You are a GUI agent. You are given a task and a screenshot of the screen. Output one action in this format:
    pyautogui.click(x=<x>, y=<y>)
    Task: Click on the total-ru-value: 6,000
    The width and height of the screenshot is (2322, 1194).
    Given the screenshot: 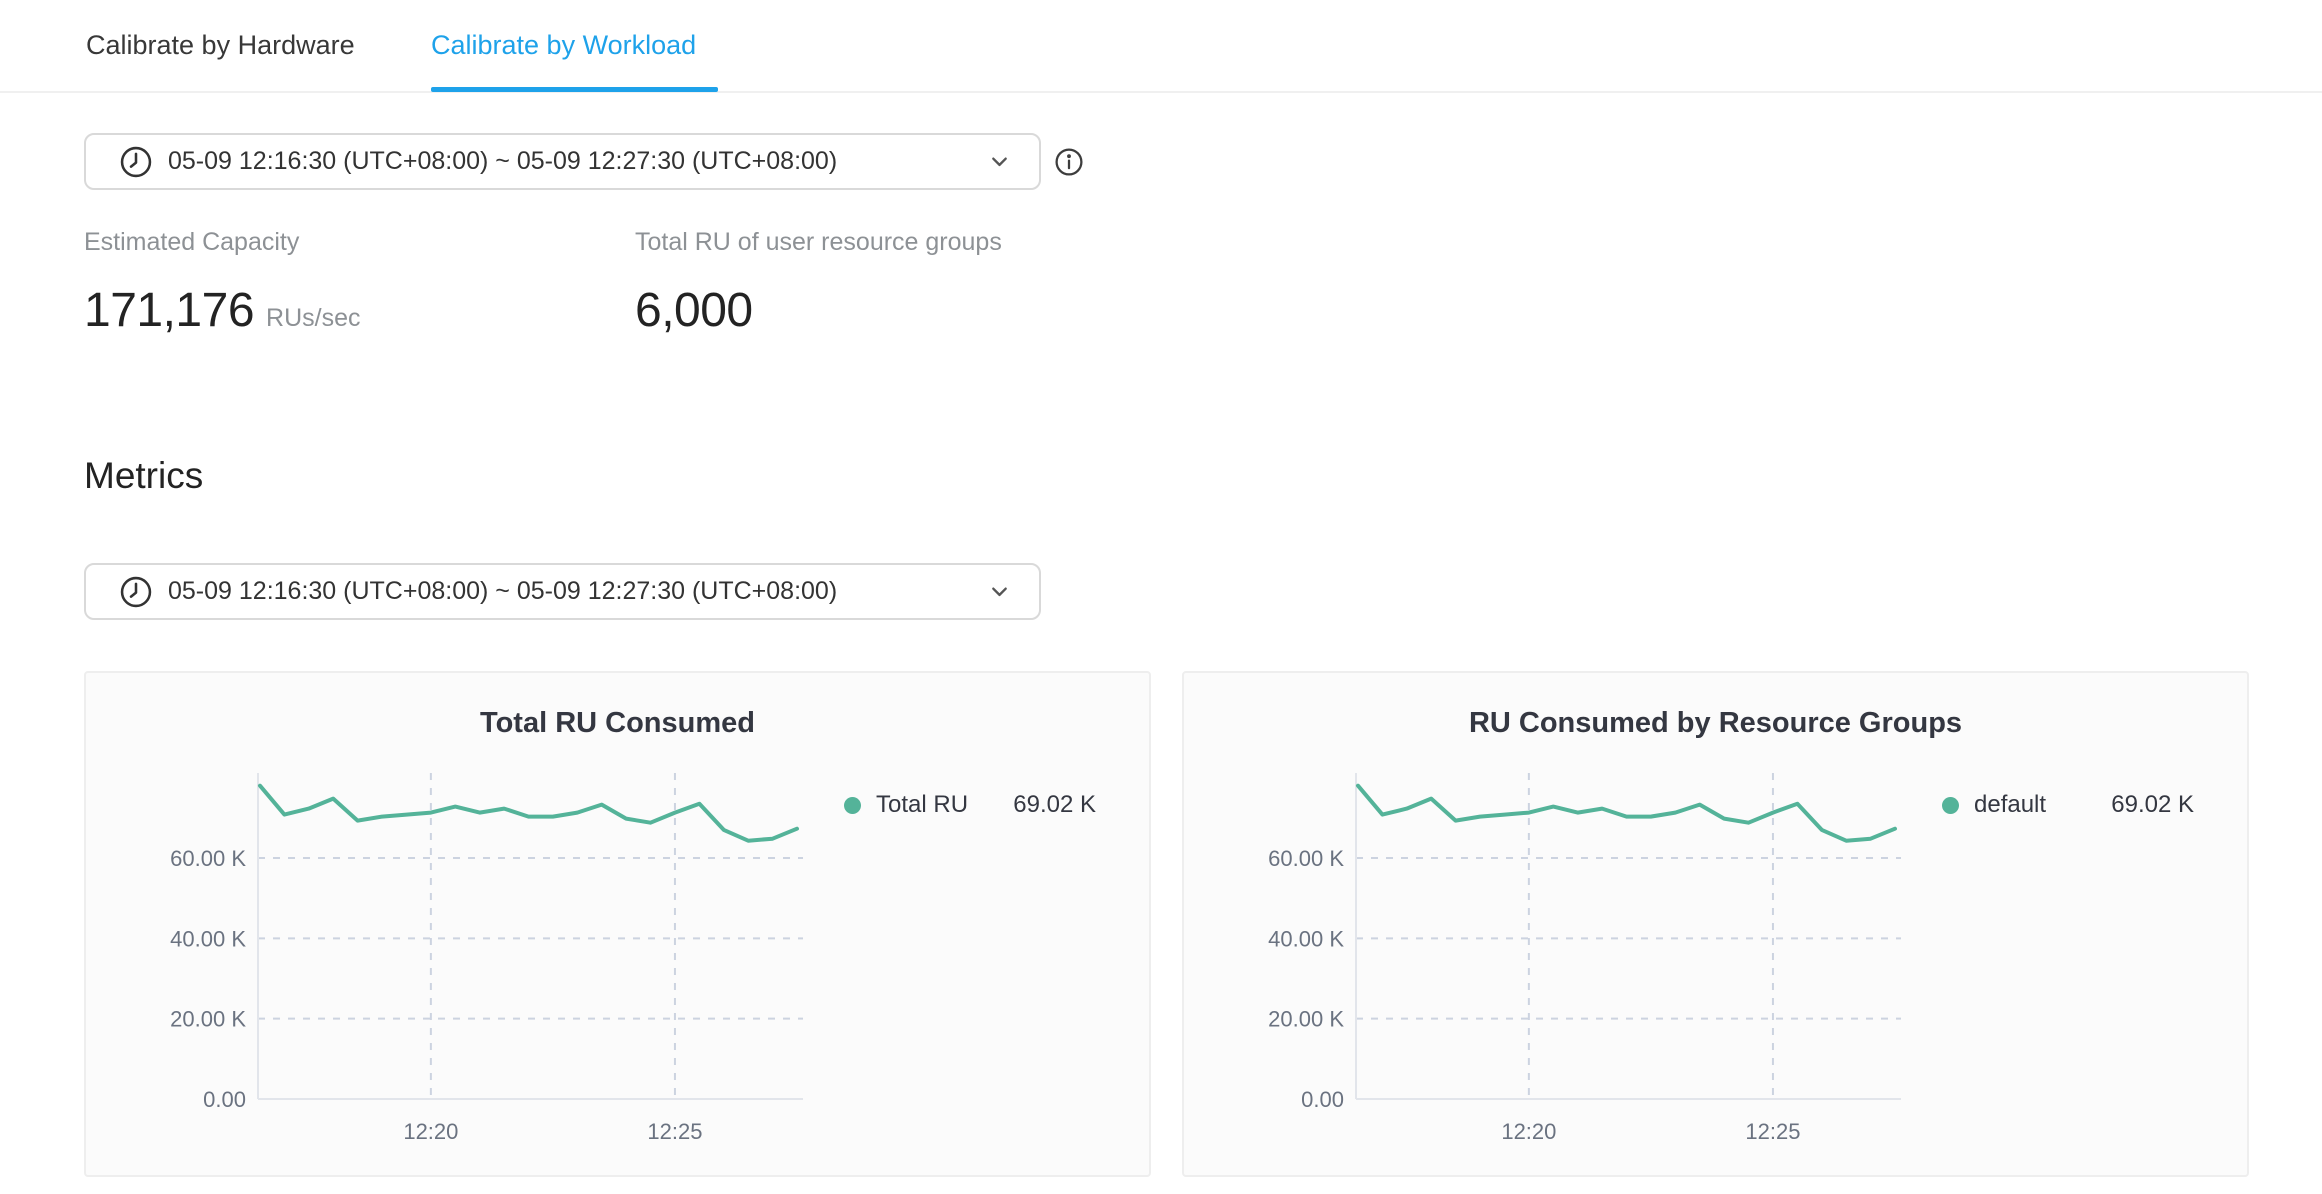 What is the action you would take?
    pyautogui.click(x=694, y=310)
    